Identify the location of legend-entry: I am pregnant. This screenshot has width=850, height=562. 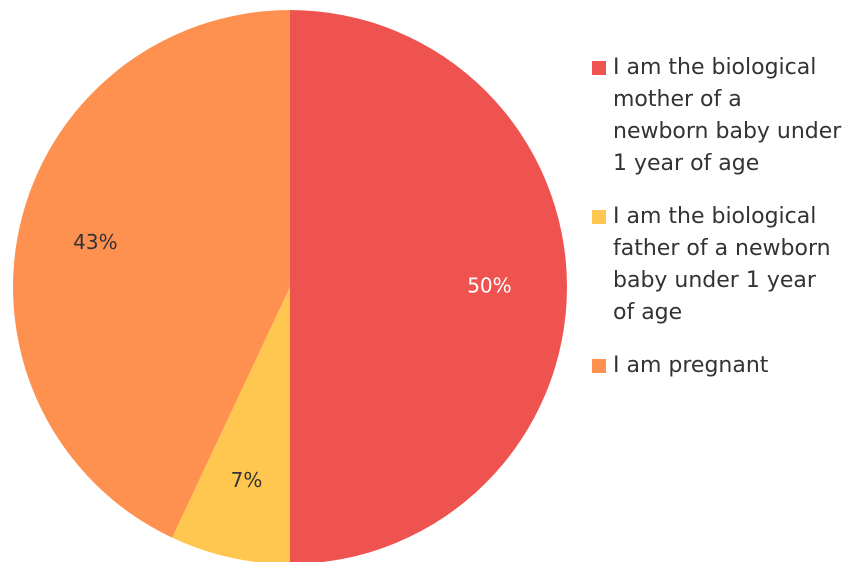
(717, 366).